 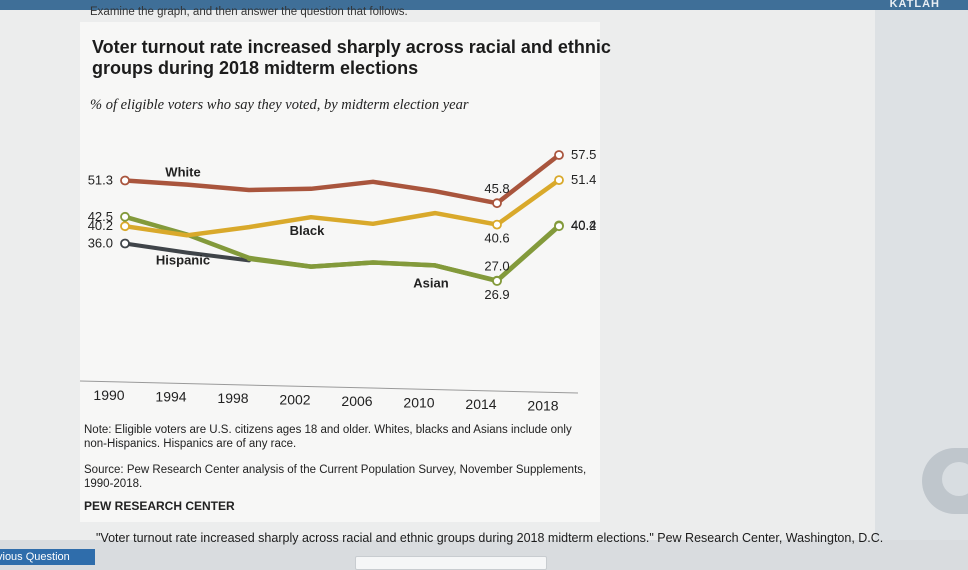 What do you see at coordinates (342, 179) in the screenshot?
I see `series-line-white` at bounding box center [342, 179].